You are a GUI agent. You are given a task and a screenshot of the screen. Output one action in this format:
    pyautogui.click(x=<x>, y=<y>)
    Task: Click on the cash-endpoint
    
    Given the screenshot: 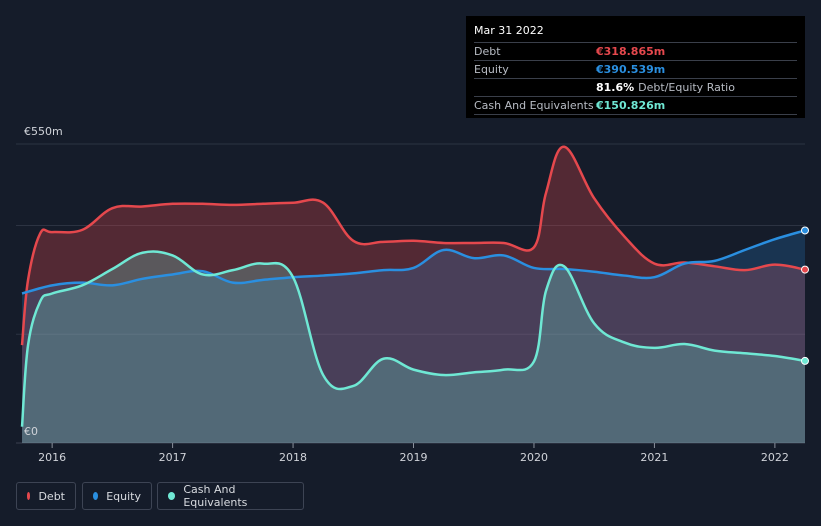 What is the action you would take?
    pyautogui.click(x=805, y=360)
    